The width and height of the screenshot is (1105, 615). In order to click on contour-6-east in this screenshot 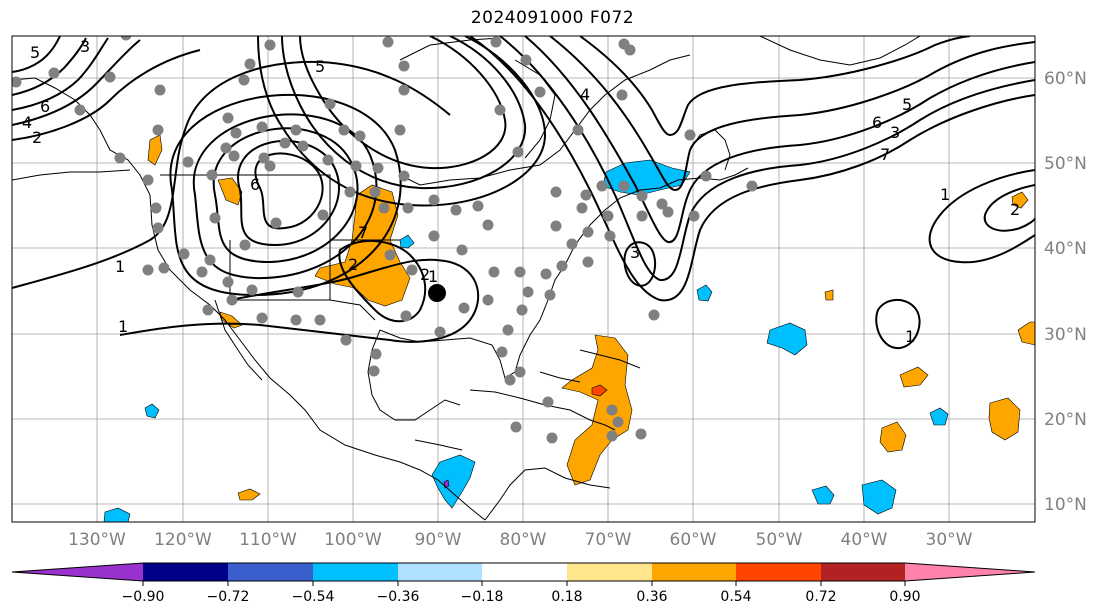, I will do `click(792, 114)`.